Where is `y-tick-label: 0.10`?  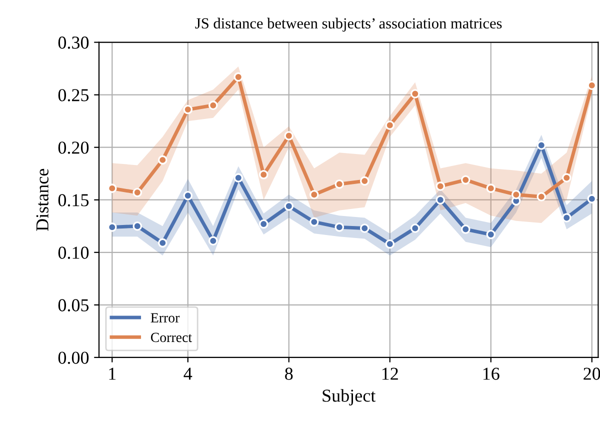 y-tick-label: 0.10 is located at coordinates (73, 252).